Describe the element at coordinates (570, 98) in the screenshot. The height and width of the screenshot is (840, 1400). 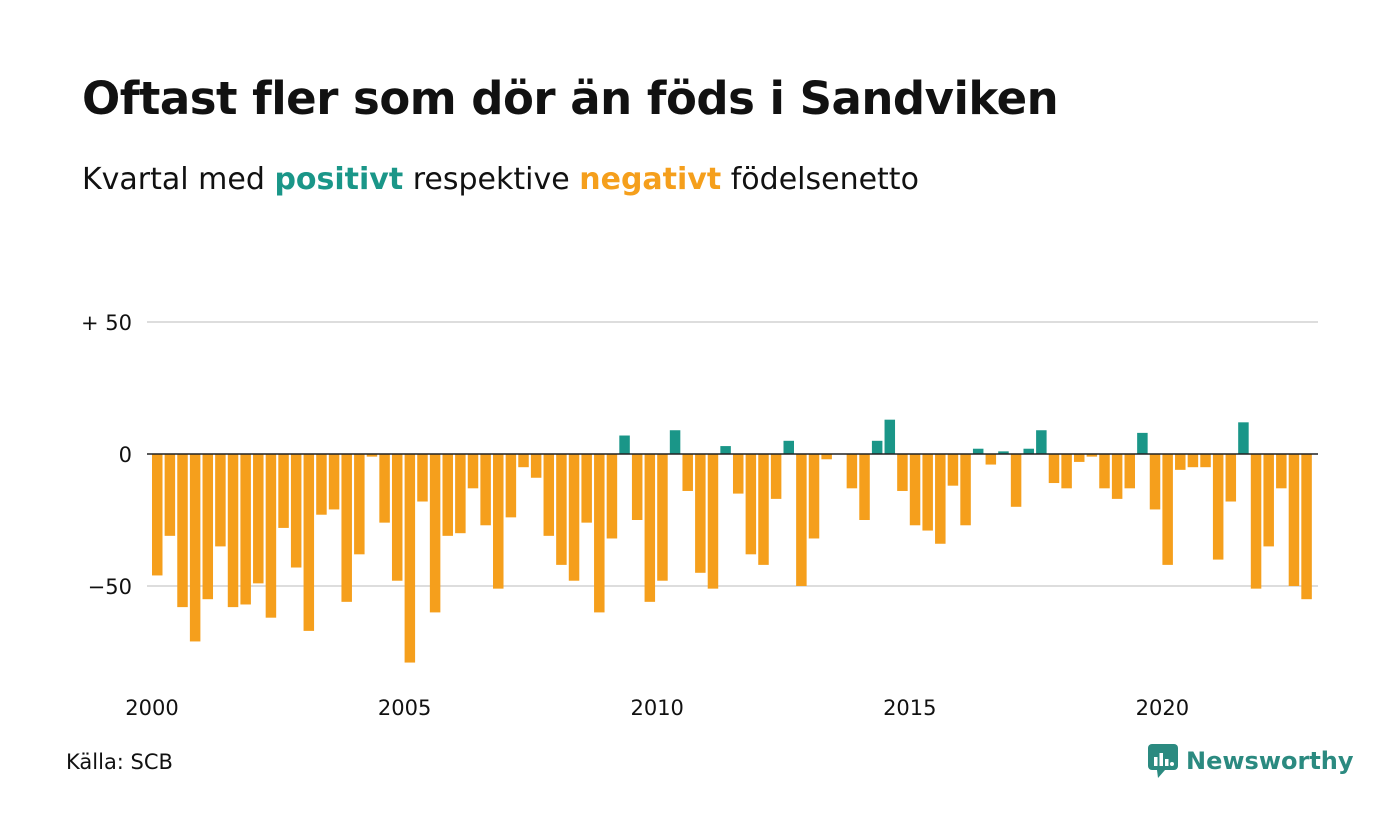
I see `chart-title: Oftast fler som dör än föds i Sandviken` at that location.